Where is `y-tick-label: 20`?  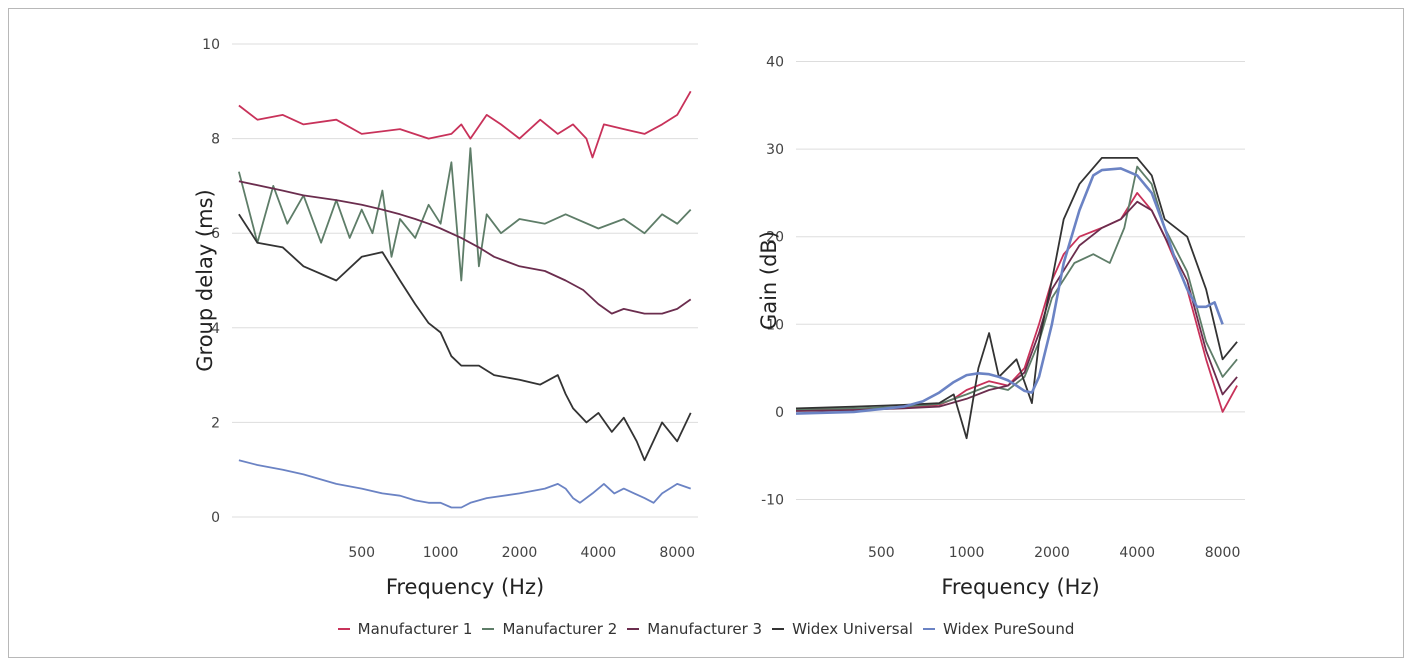 y-tick-label: 20 is located at coordinates (775, 238).